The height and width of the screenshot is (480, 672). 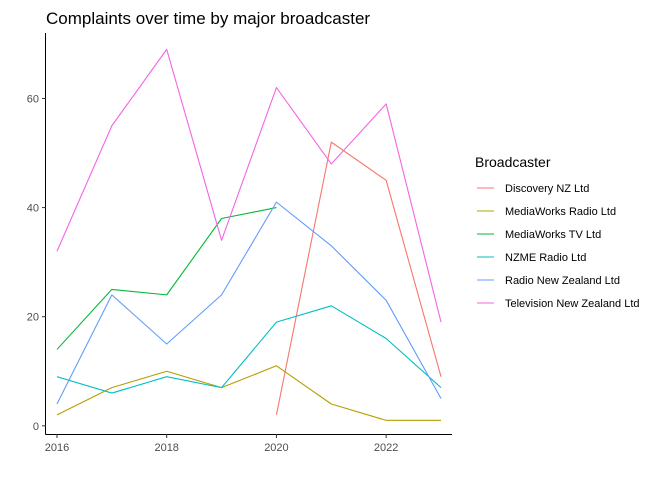 What do you see at coordinates (249, 393) in the screenshot?
I see `series-line-mediaworks-radio-ltd` at bounding box center [249, 393].